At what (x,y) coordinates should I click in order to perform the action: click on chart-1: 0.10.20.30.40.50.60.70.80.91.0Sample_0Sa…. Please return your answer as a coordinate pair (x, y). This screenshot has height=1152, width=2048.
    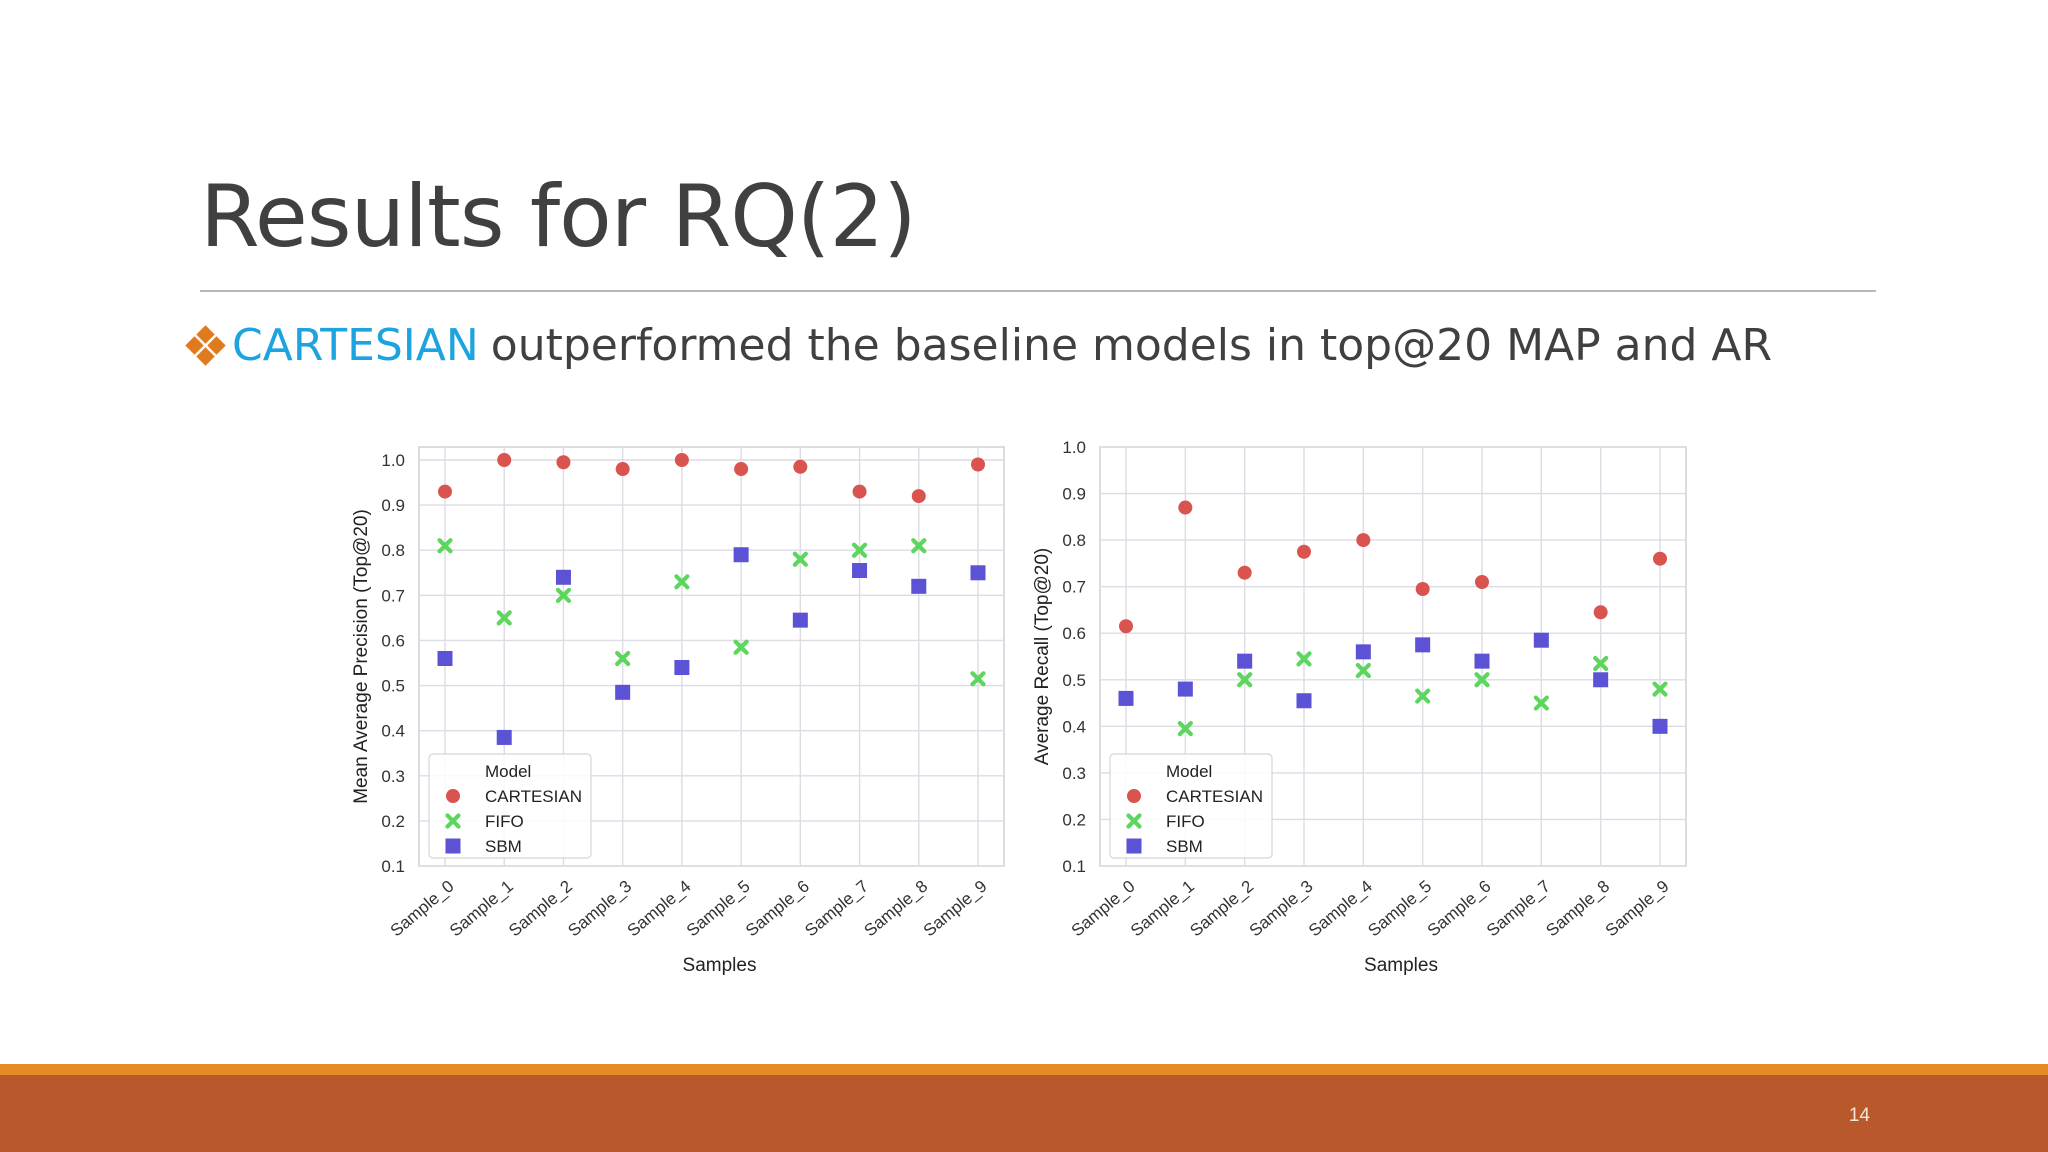
    Looking at the image, I should click on (678, 711).